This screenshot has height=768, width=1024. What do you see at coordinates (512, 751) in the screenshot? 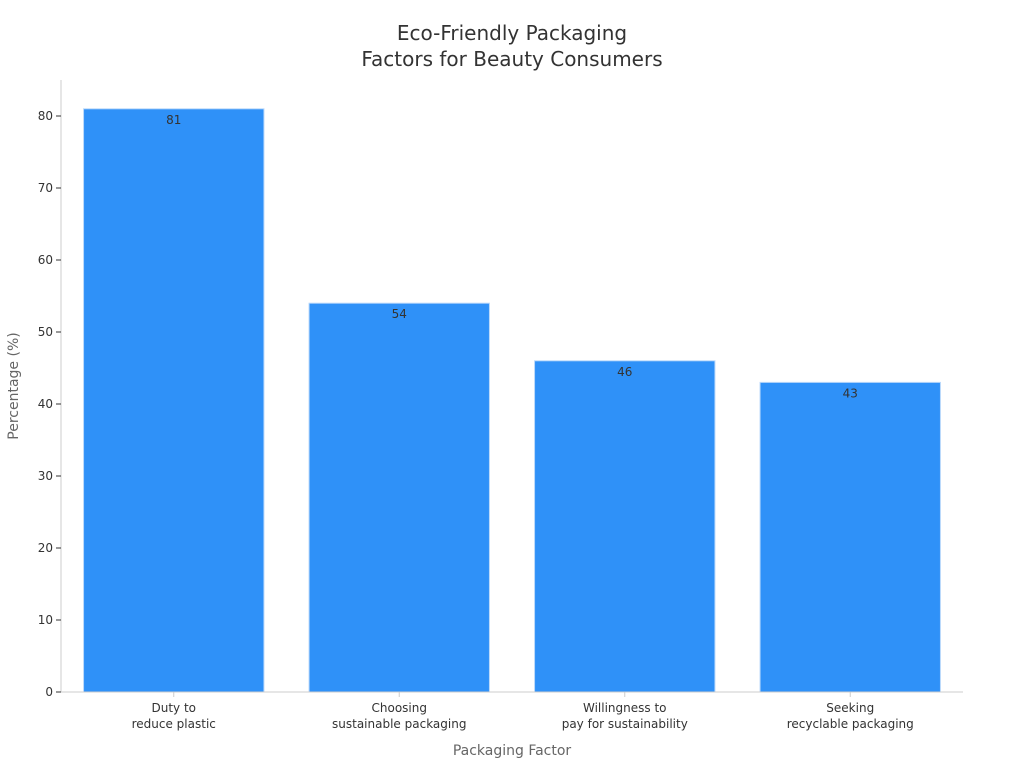
I see `x-axis-label: Packaging Factor` at bounding box center [512, 751].